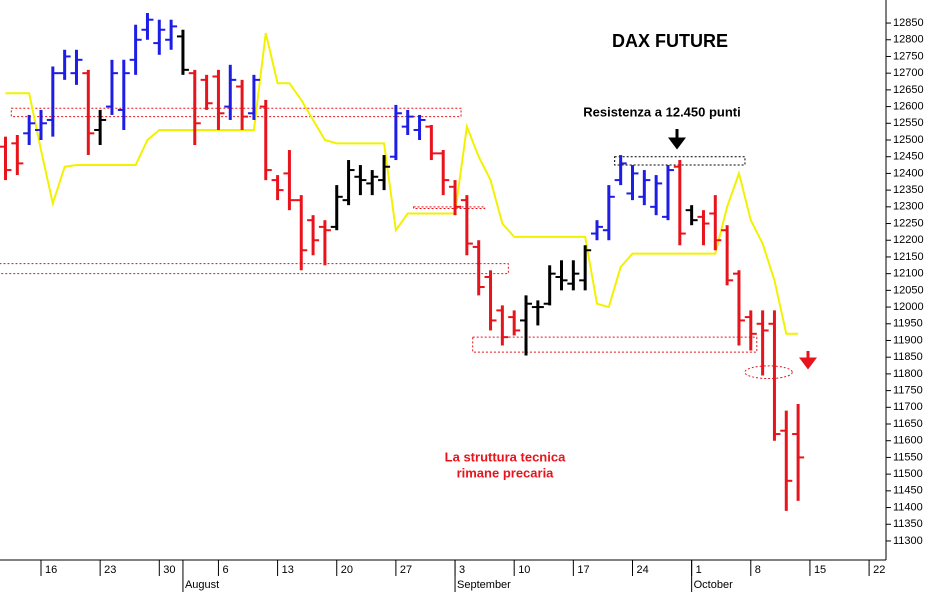  I want to click on y-tick-label: 11950, so click(908, 324).